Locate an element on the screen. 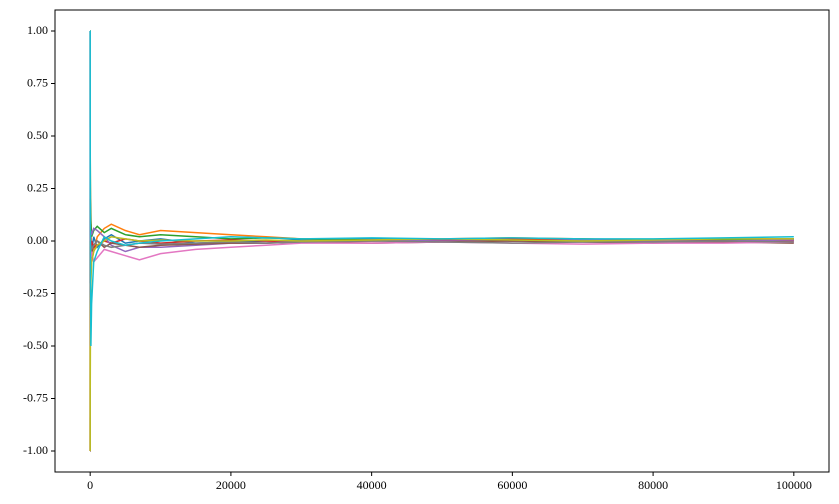  x-tick-label: 40000 is located at coordinates (372, 485).